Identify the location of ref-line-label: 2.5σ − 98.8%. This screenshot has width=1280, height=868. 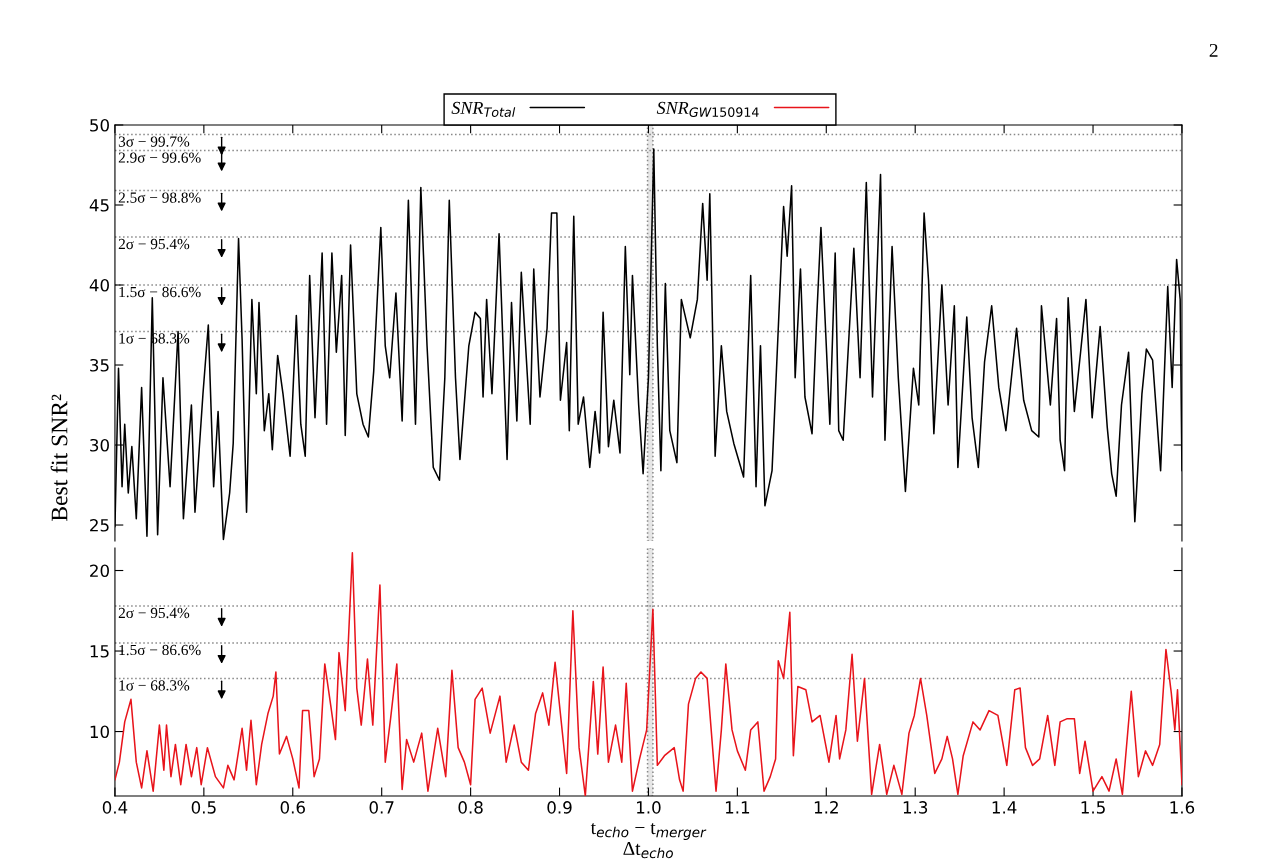
(159, 197).